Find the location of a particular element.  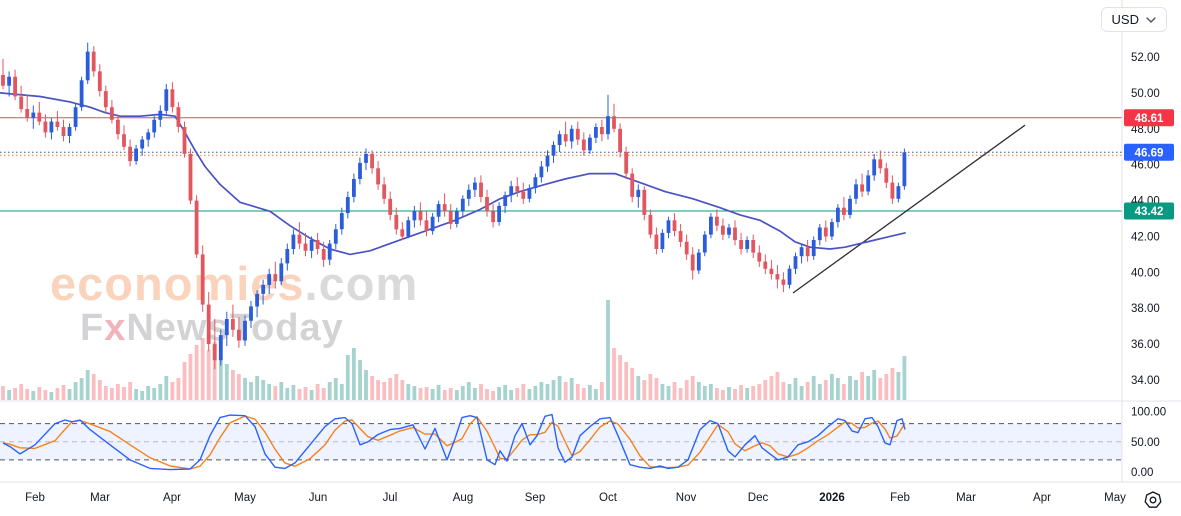

price-axis-label: 52.00 is located at coordinates (1145, 58).